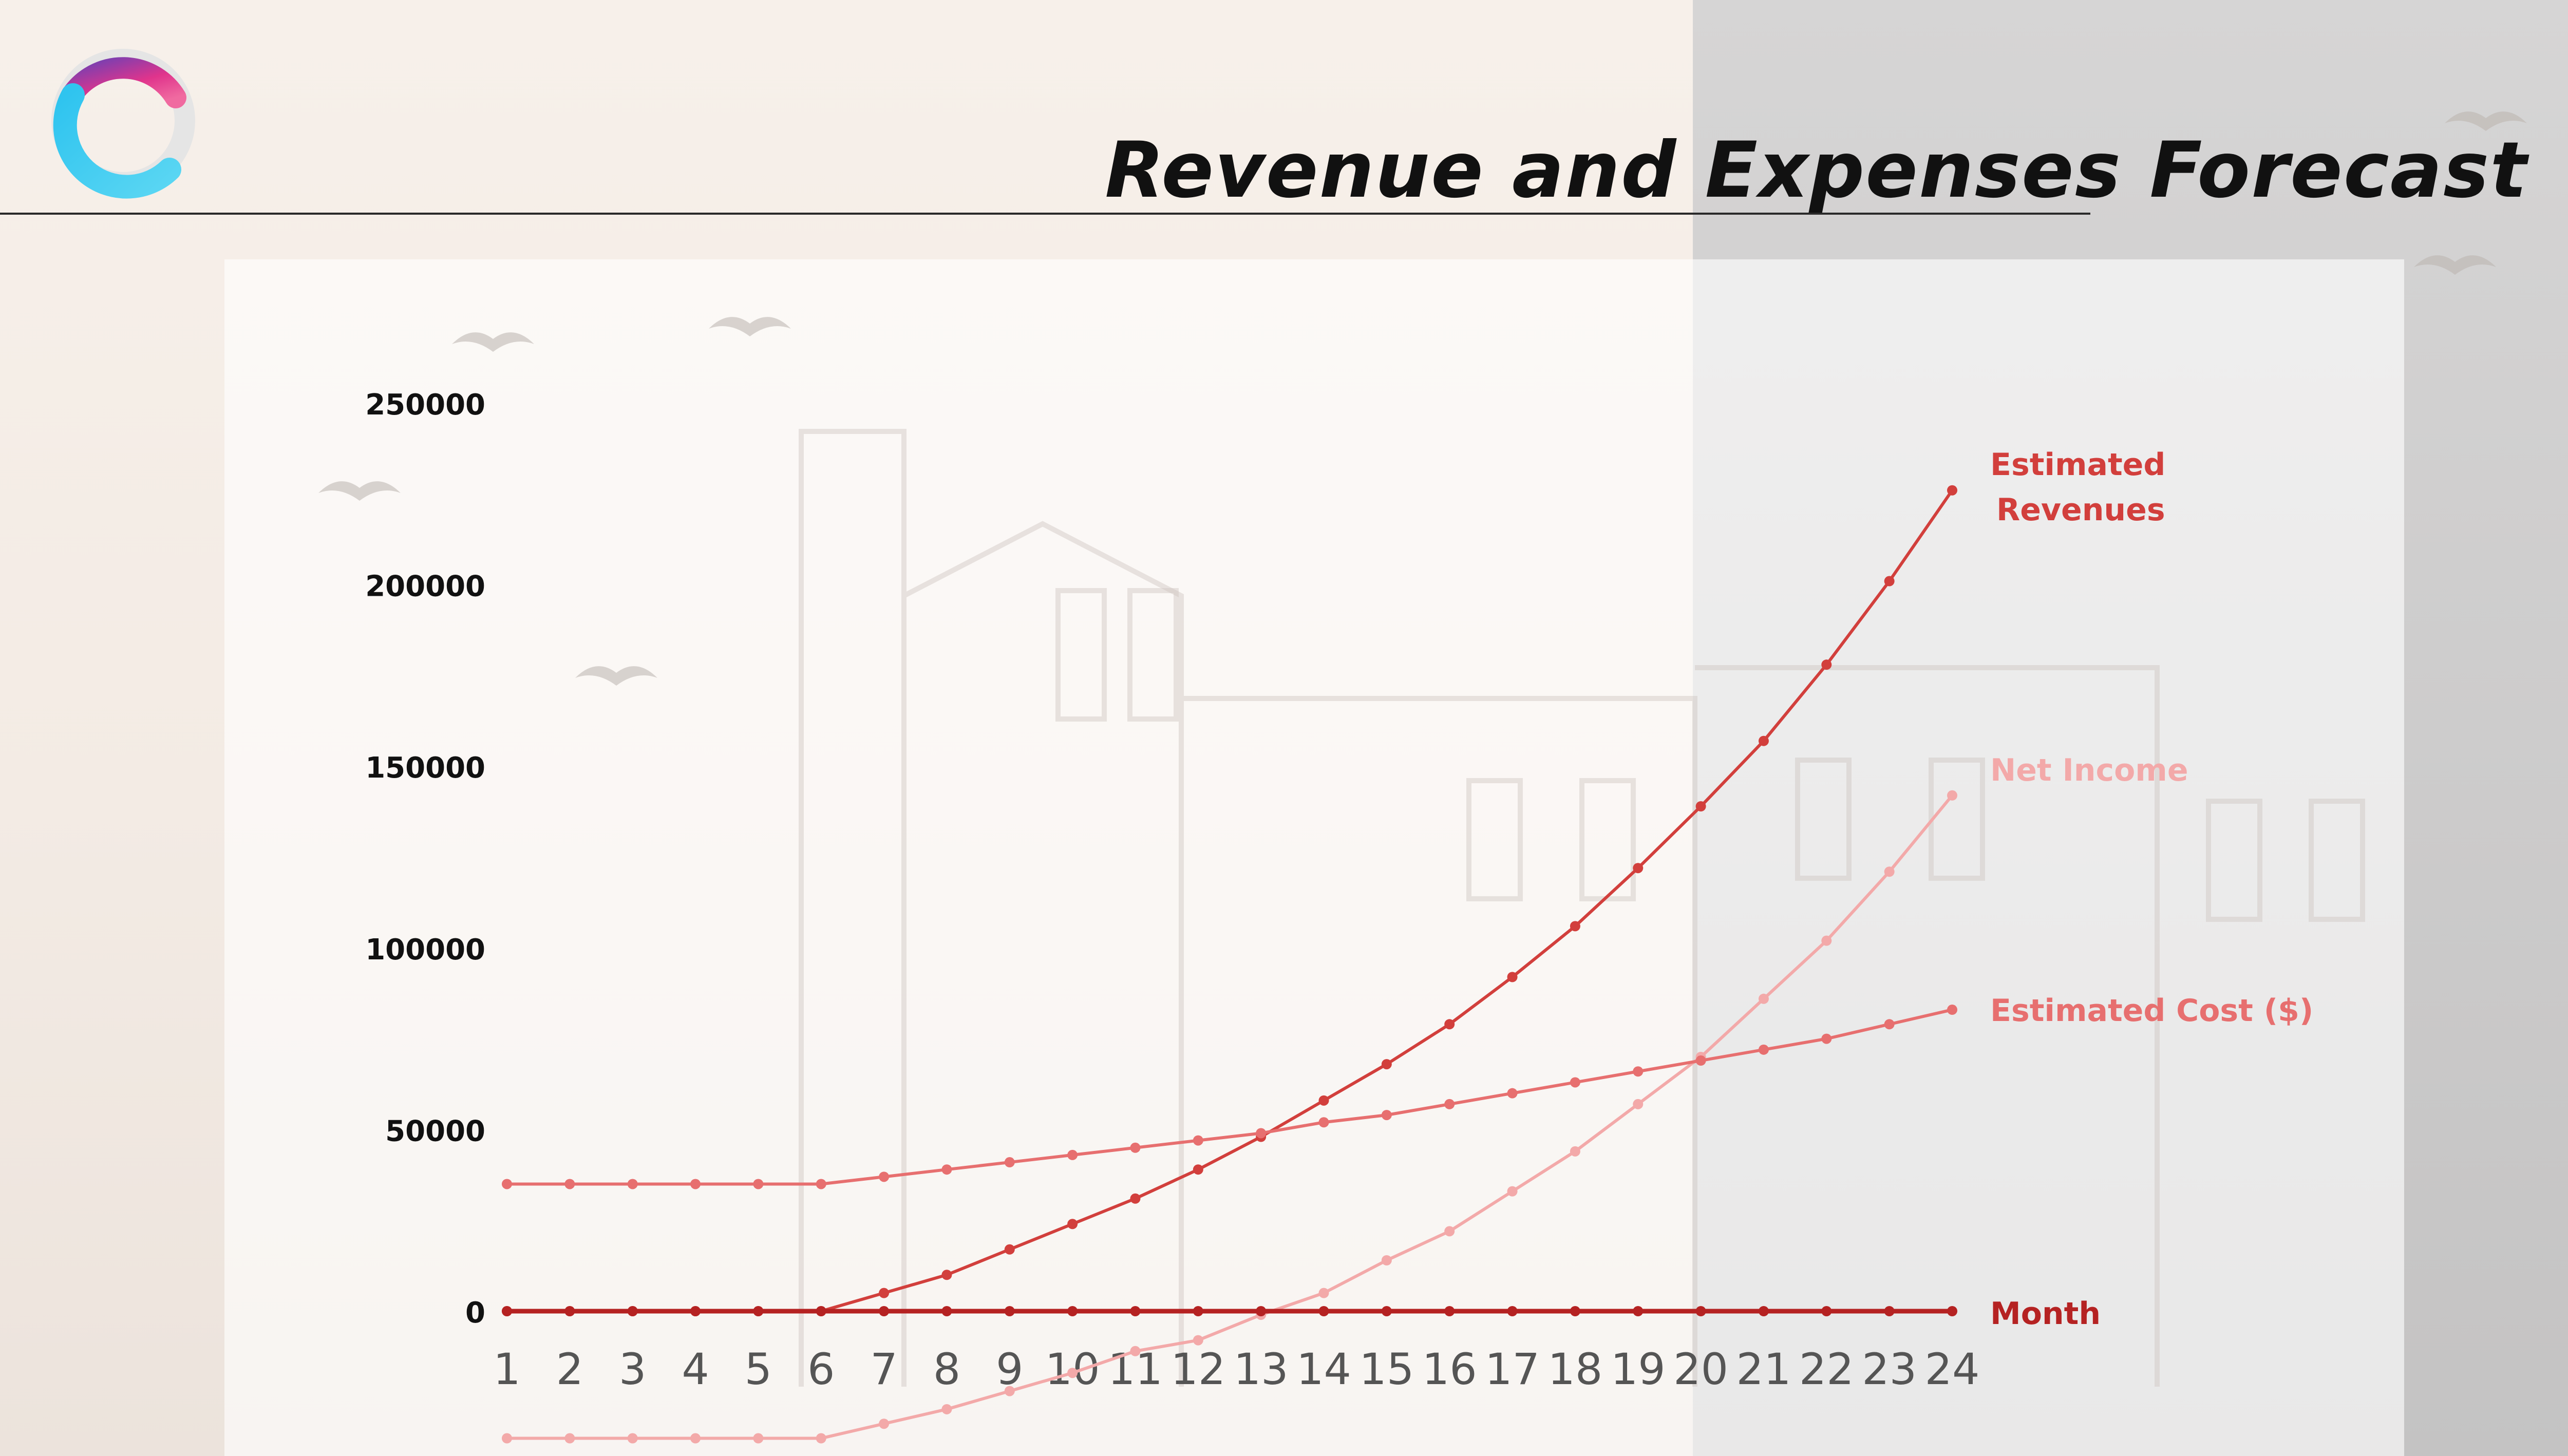  What do you see at coordinates (1574, 1369) in the screenshot?
I see `x-tick-label: 18` at bounding box center [1574, 1369].